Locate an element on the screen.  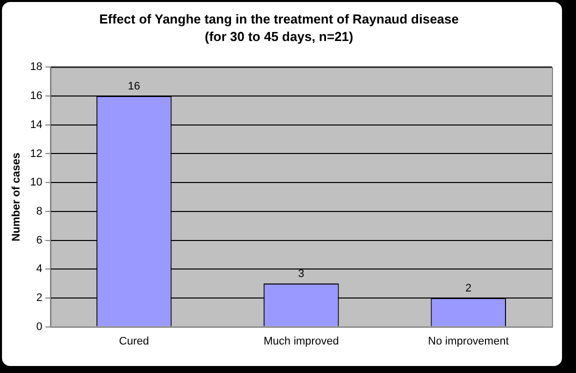
y-tick-label: 18 is located at coordinates (36, 67).